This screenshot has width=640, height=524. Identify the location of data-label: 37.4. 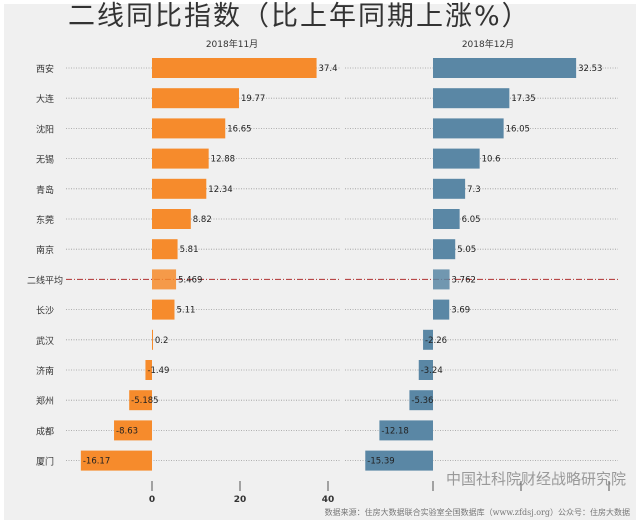
(328, 69).